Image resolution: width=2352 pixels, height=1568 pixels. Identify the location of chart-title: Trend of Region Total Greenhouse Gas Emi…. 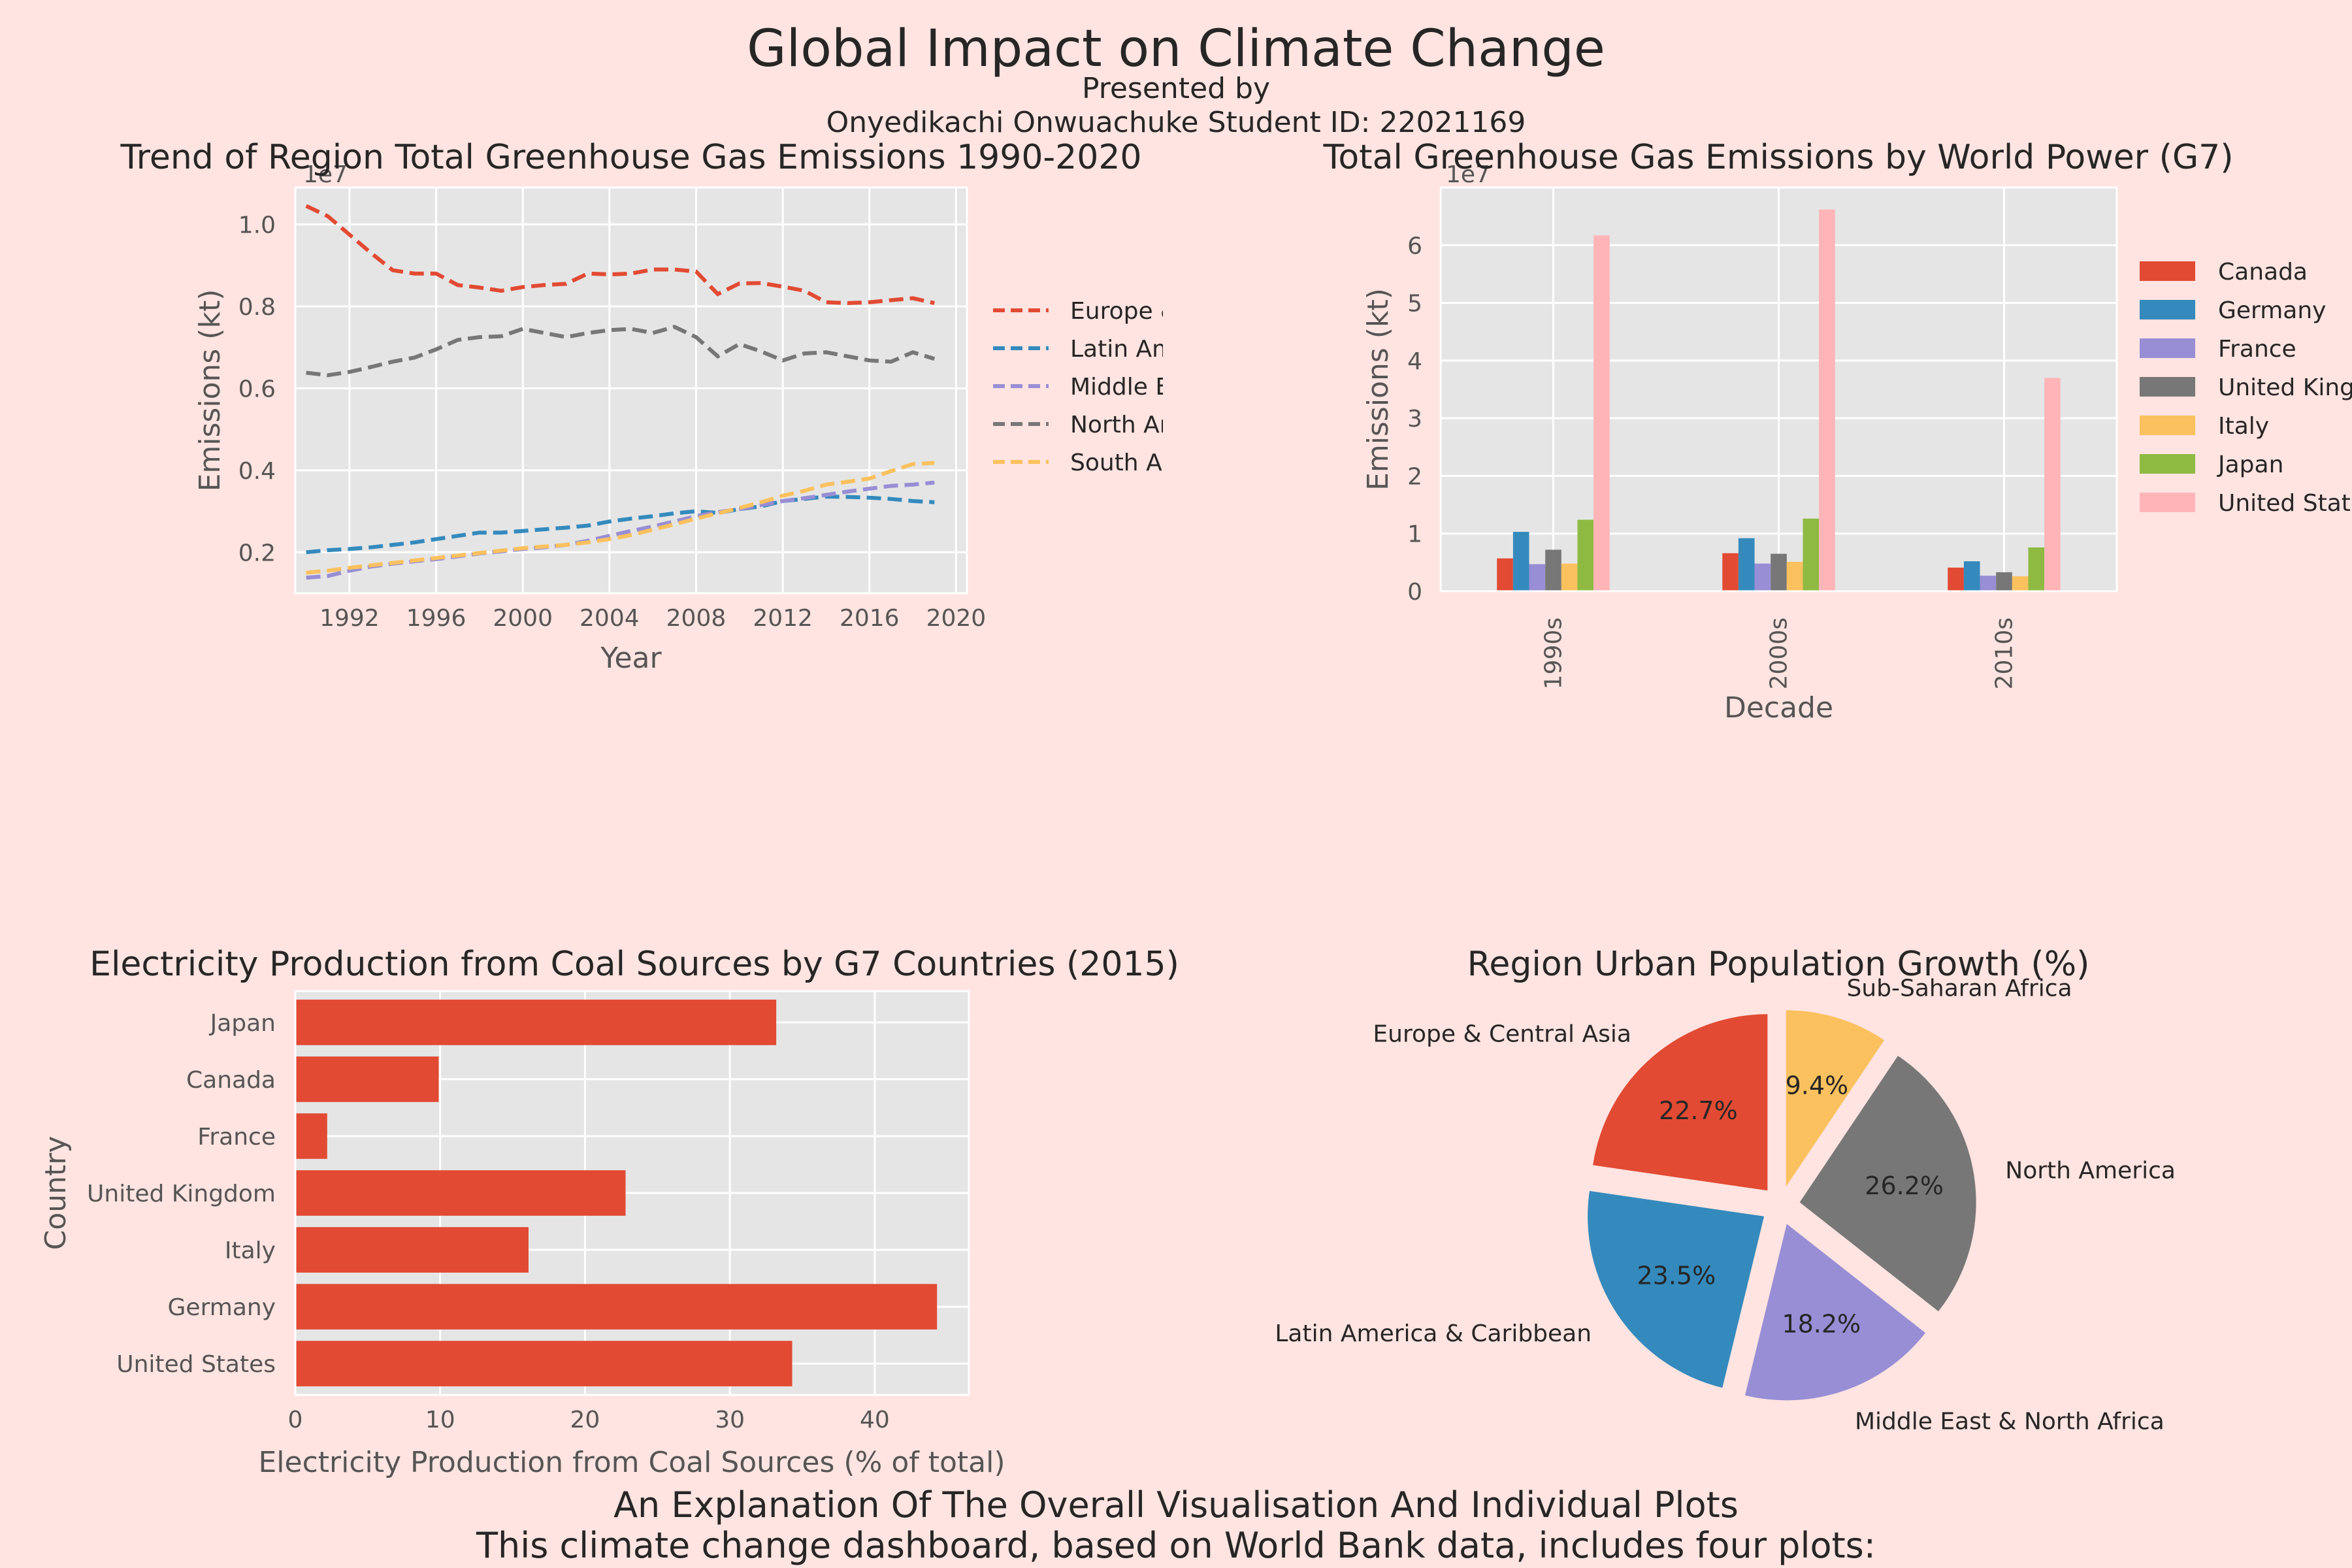
(630, 157).